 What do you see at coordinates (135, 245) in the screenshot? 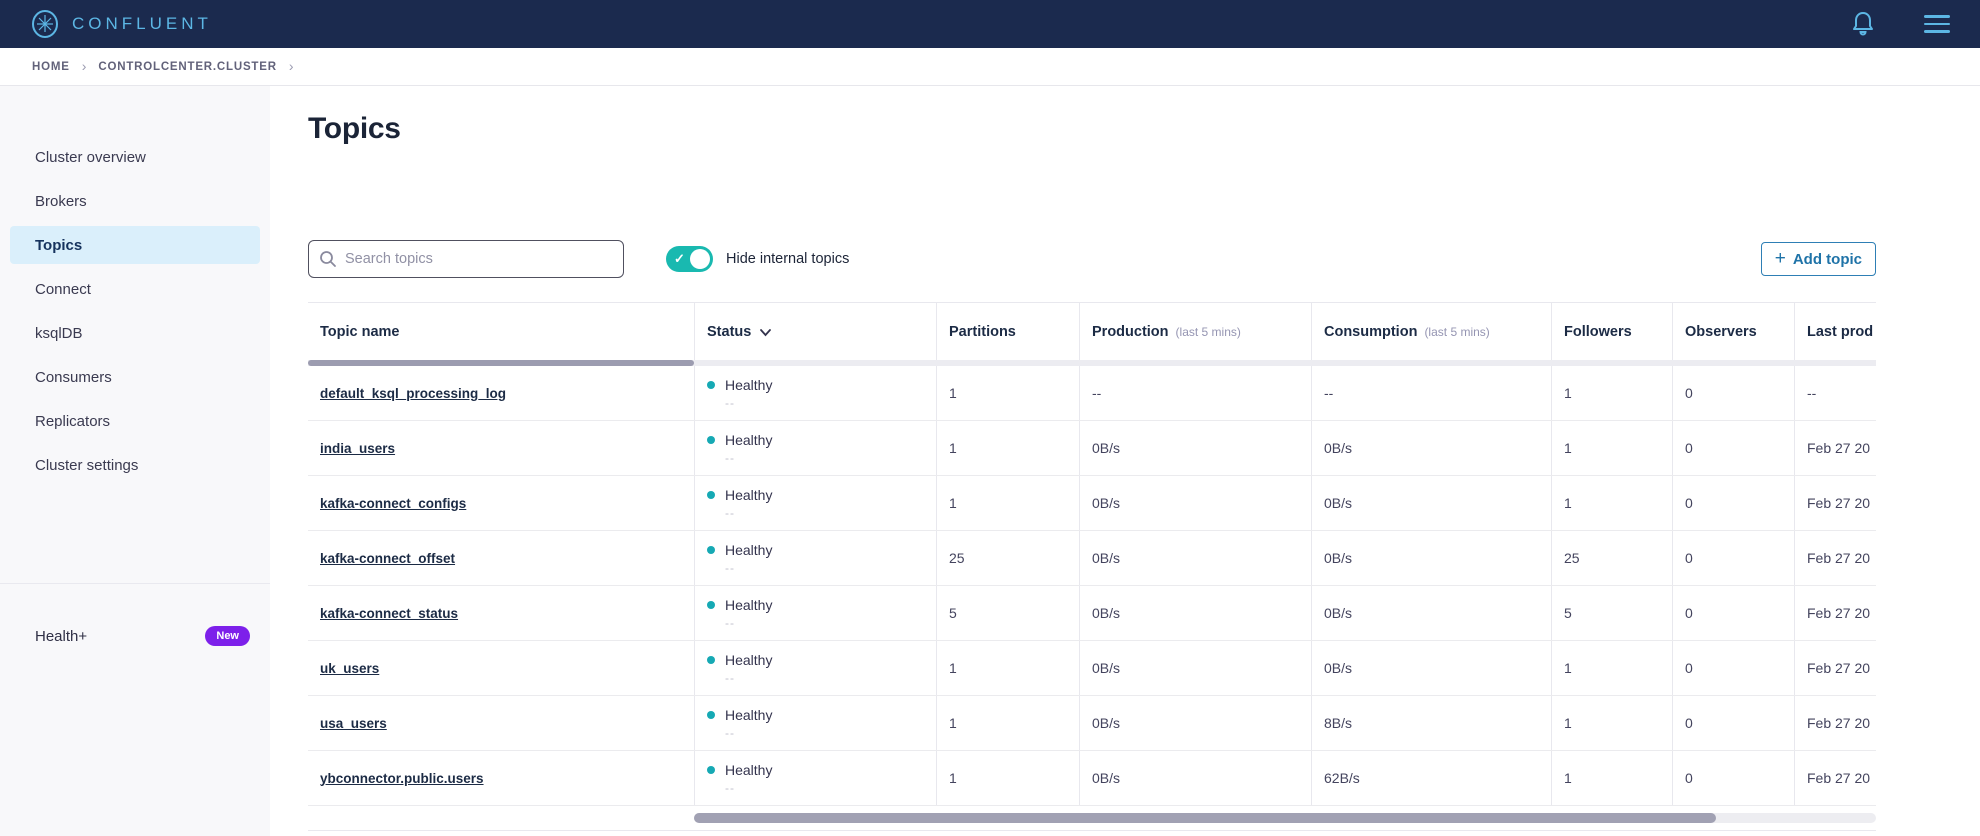
I see `sidebar-item-topics: Topics` at bounding box center [135, 245].